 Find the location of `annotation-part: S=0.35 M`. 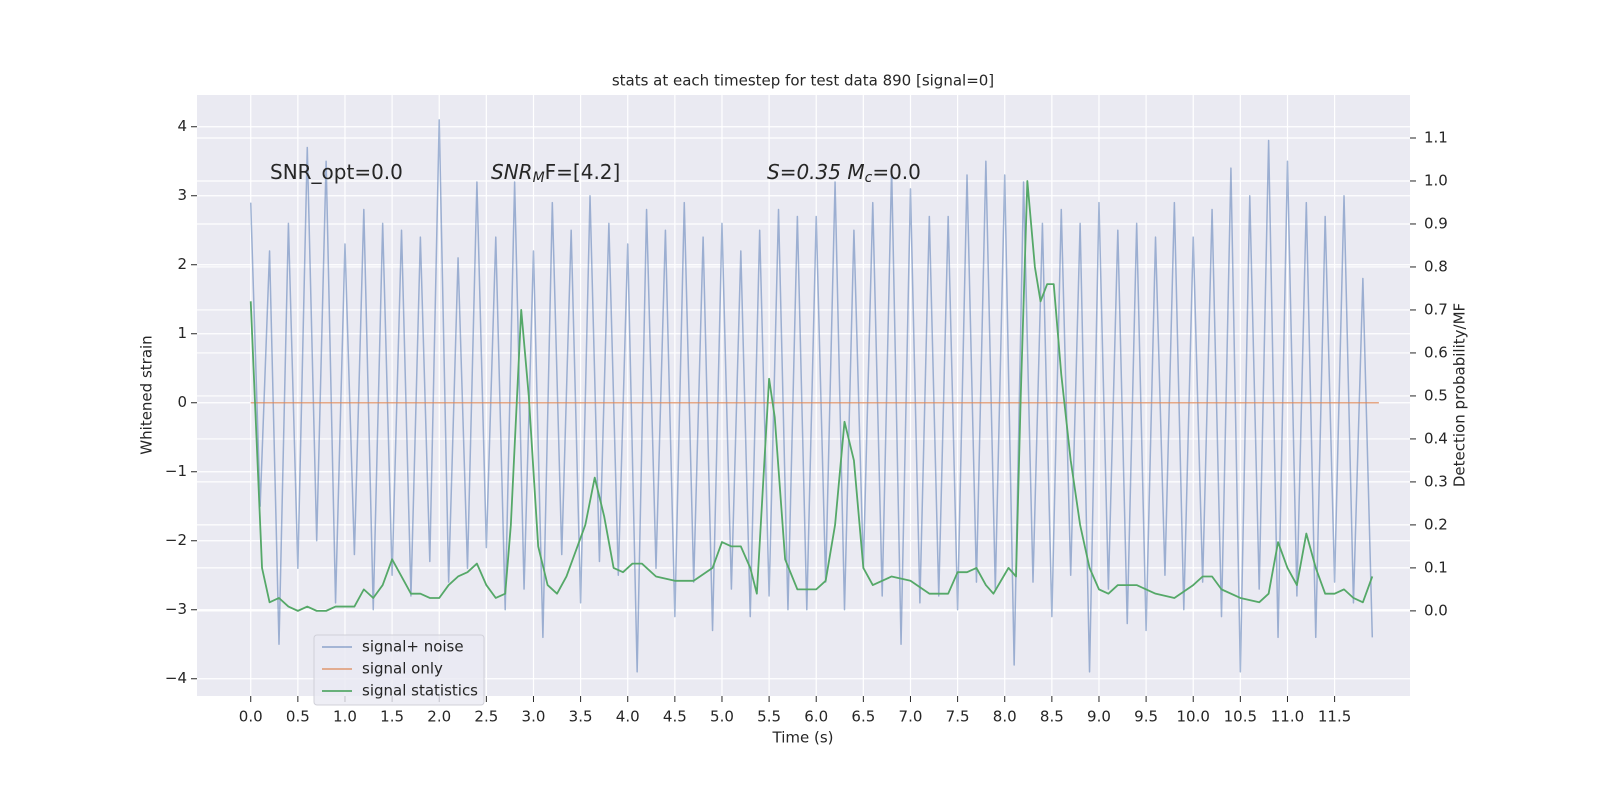

annotation-part: S=0.35 M is located at coordinates (816, 172).